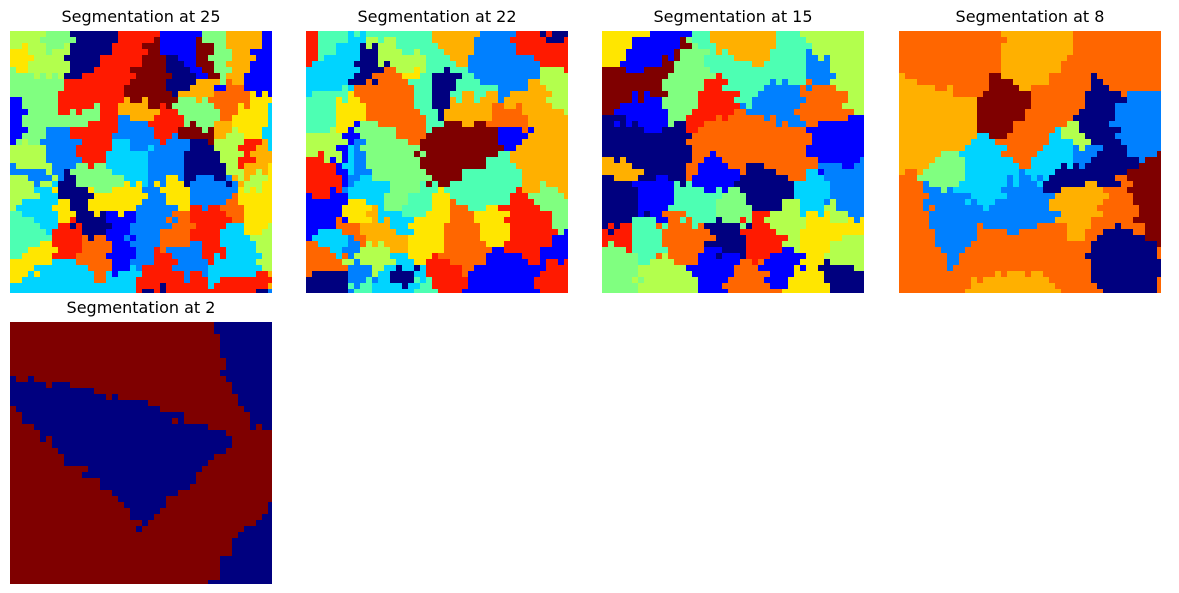 This screenshot has width=1179, height=593. What do you see at coordinates (437, 16) in the screenshot?
I see `panel-title: Segmentation at 22` at bounding box center [437, 16].